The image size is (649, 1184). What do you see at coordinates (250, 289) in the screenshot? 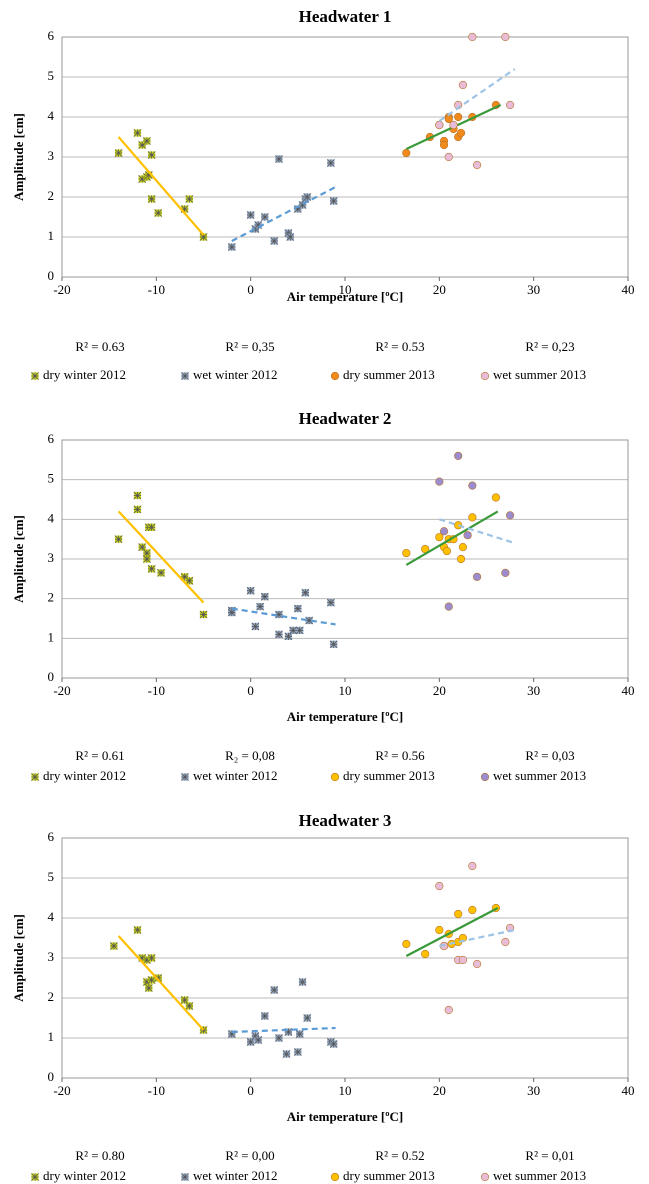
I see `x-tick-label: 0` at bounding box center [250, 289].